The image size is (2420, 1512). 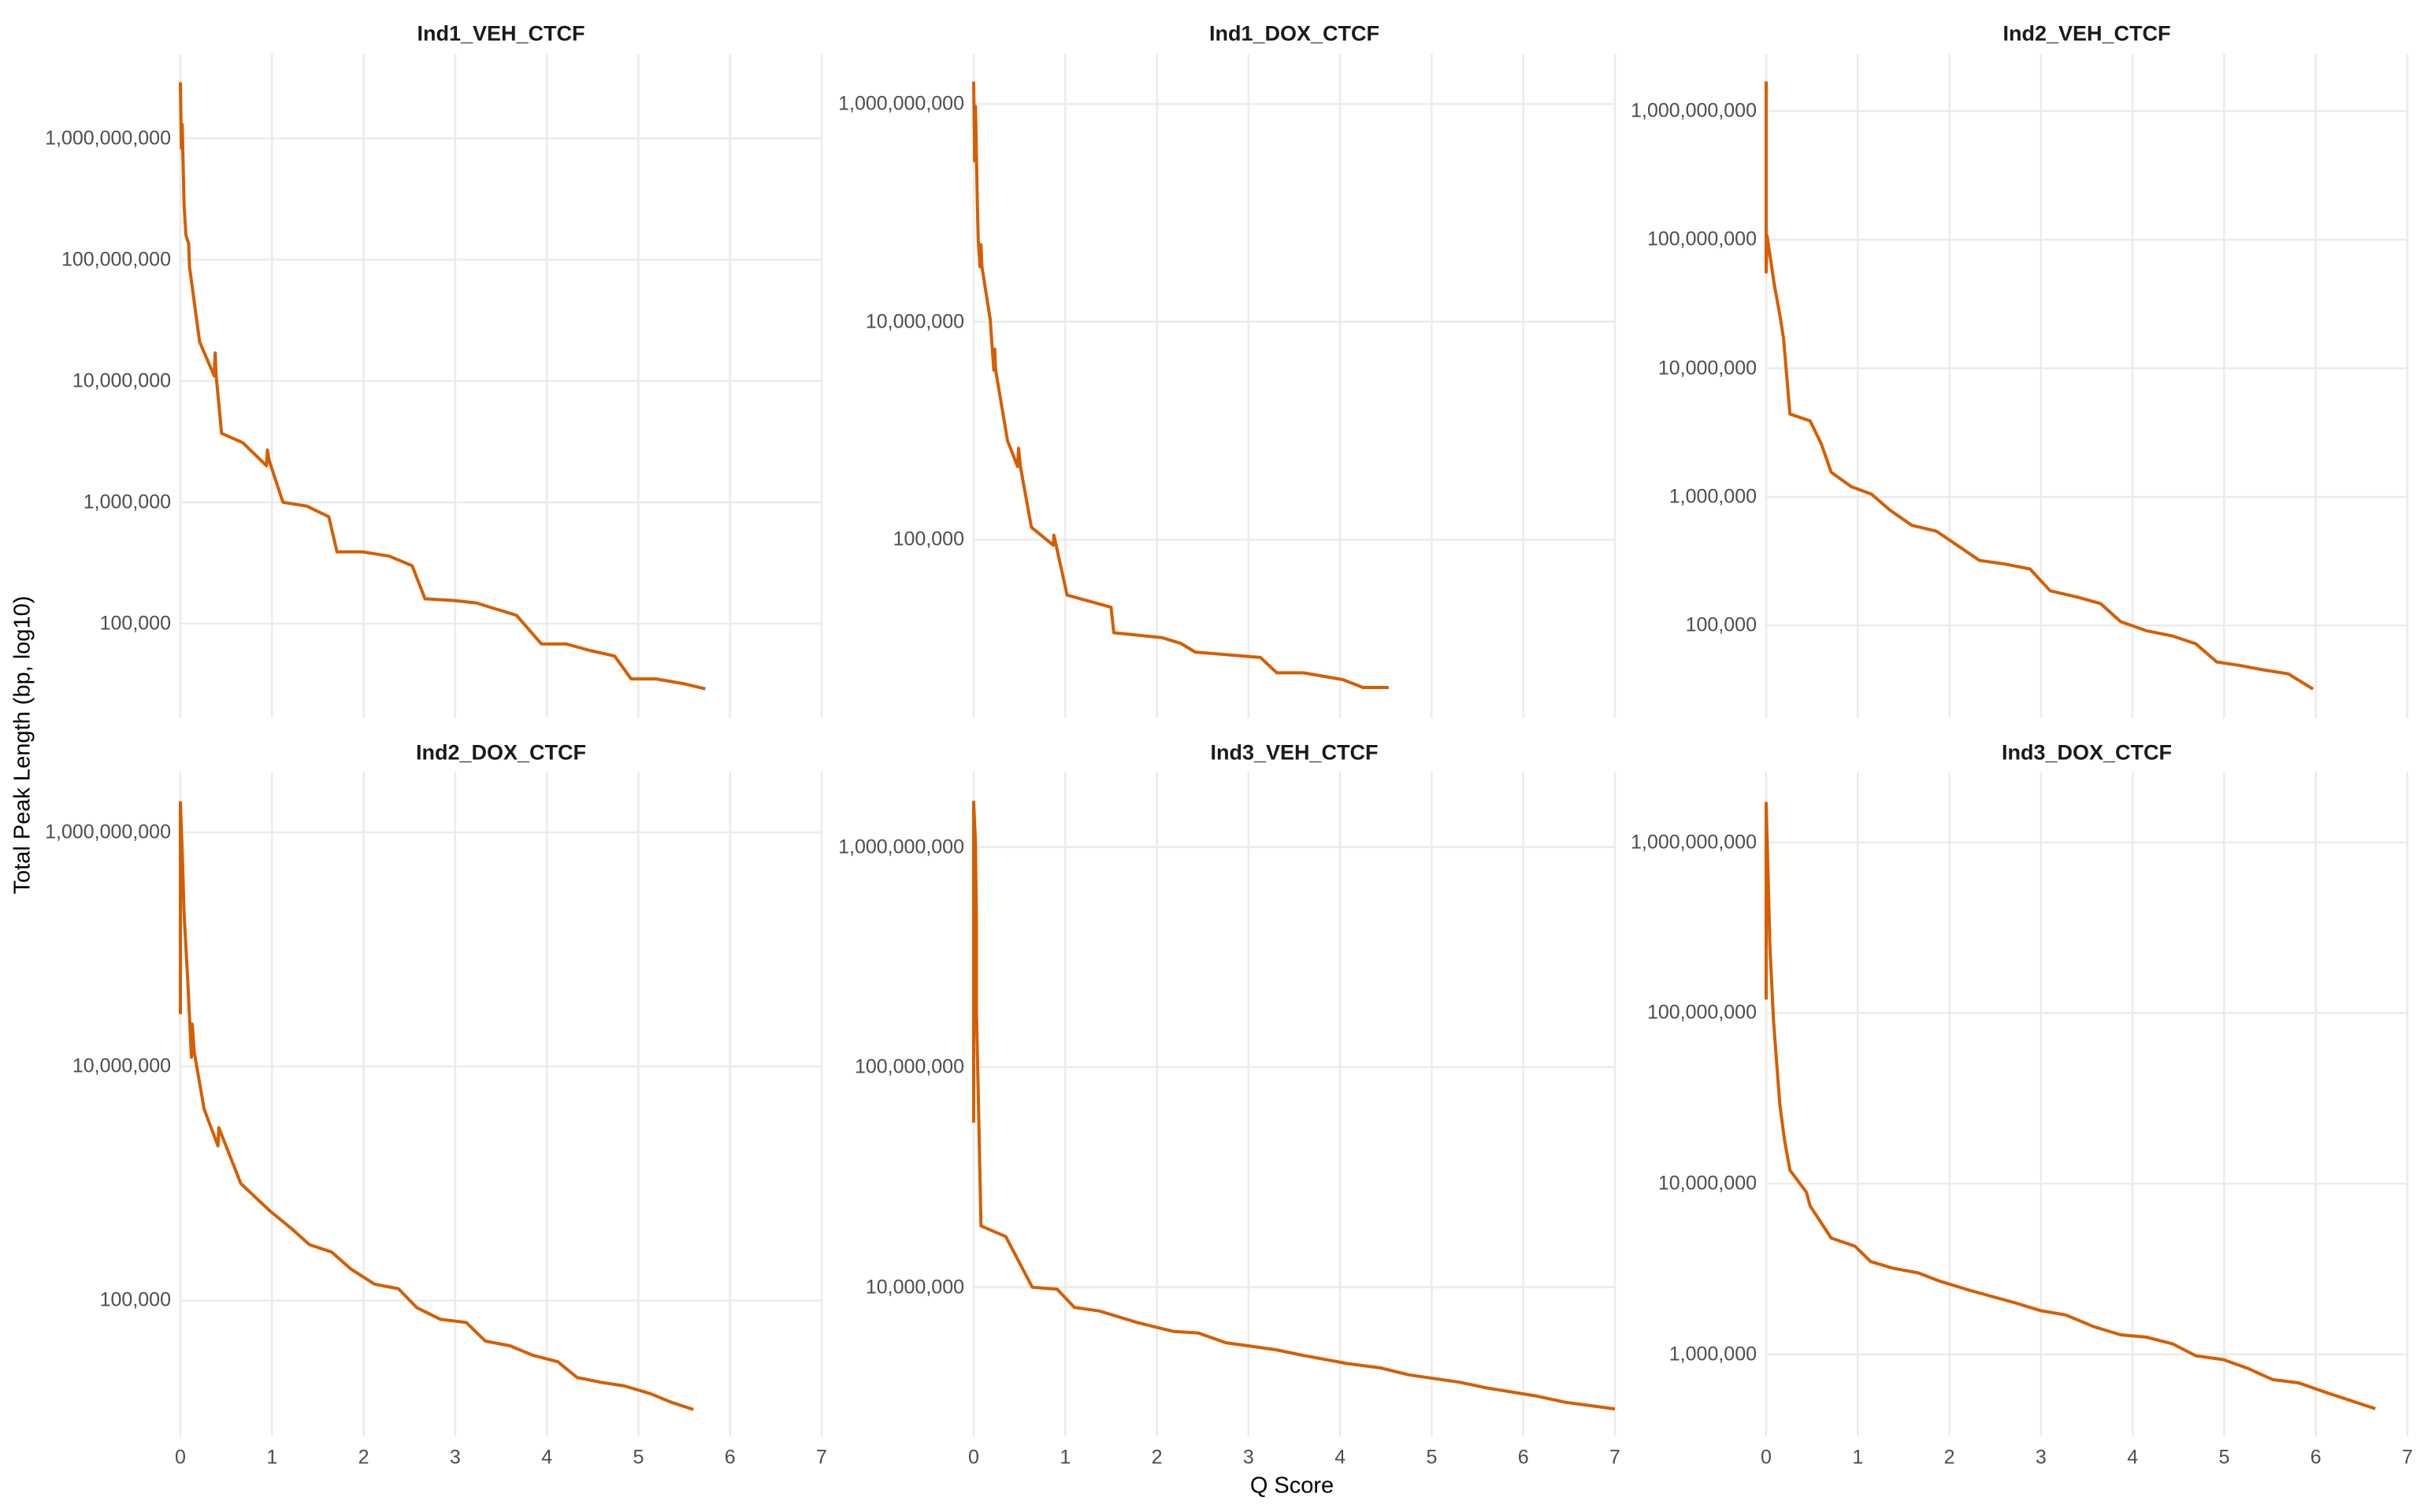 What do you see at coordinates (1294, 752) in the screenshot?
I see `panel-title: Ind3_VEH_CTCF` at bounding box center [1294, 752].